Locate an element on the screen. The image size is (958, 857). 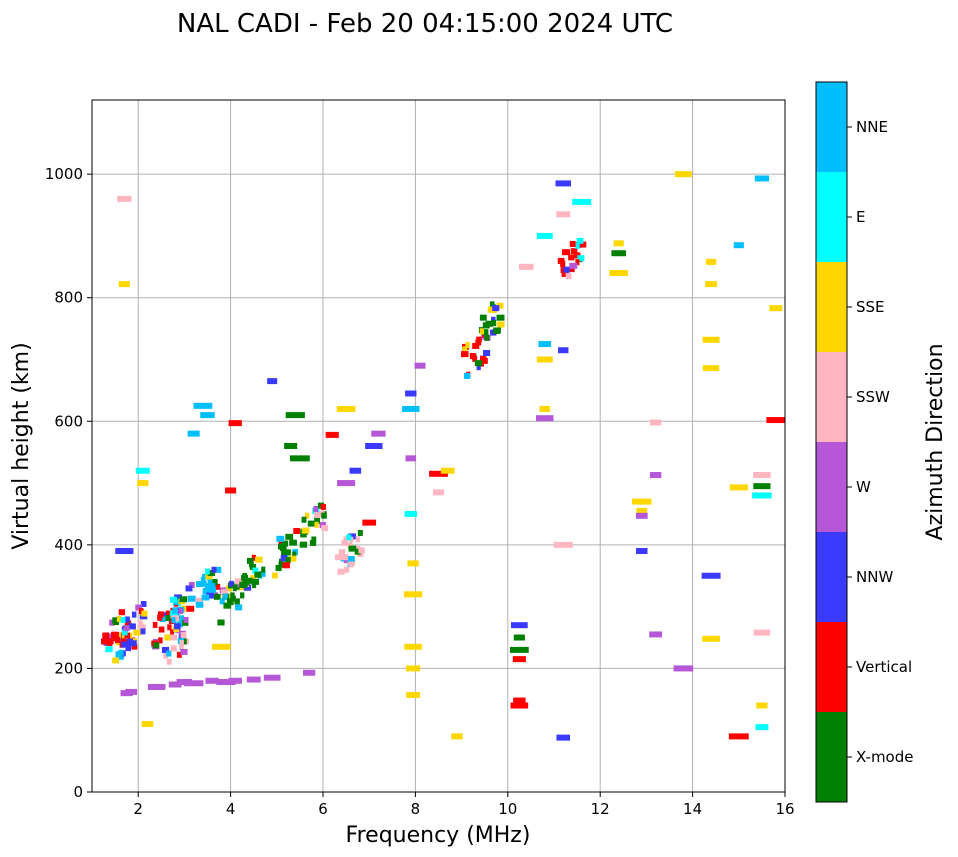
x-axis-label: Frequency (MHz) is located at coordinates (438, 835).